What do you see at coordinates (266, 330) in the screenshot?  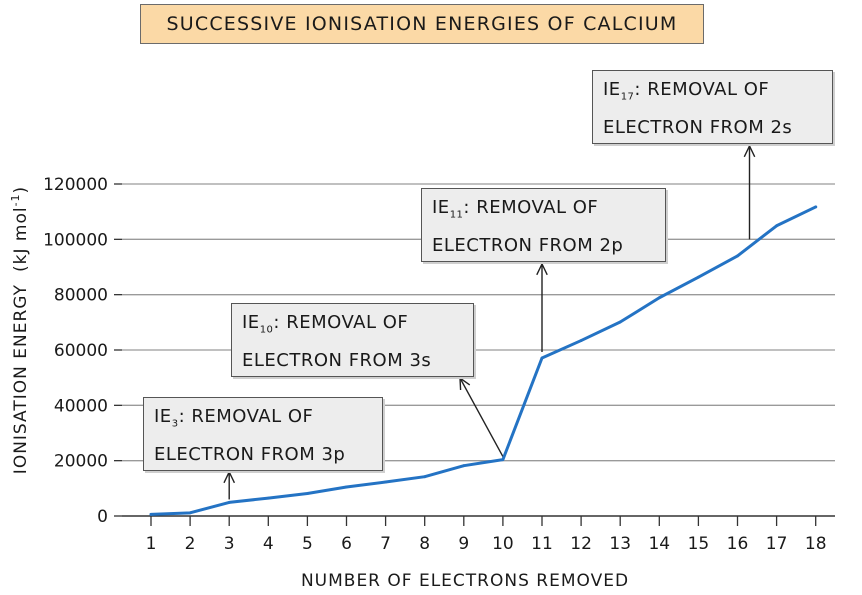 I see `annotation-subscript: 10` at bounding box center [266, 330].